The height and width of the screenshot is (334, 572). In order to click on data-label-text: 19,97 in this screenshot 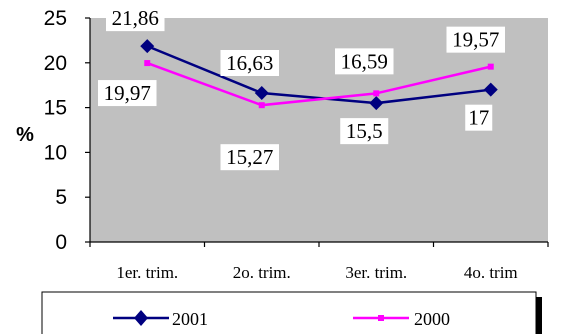, I will do `click(127, 93)`.